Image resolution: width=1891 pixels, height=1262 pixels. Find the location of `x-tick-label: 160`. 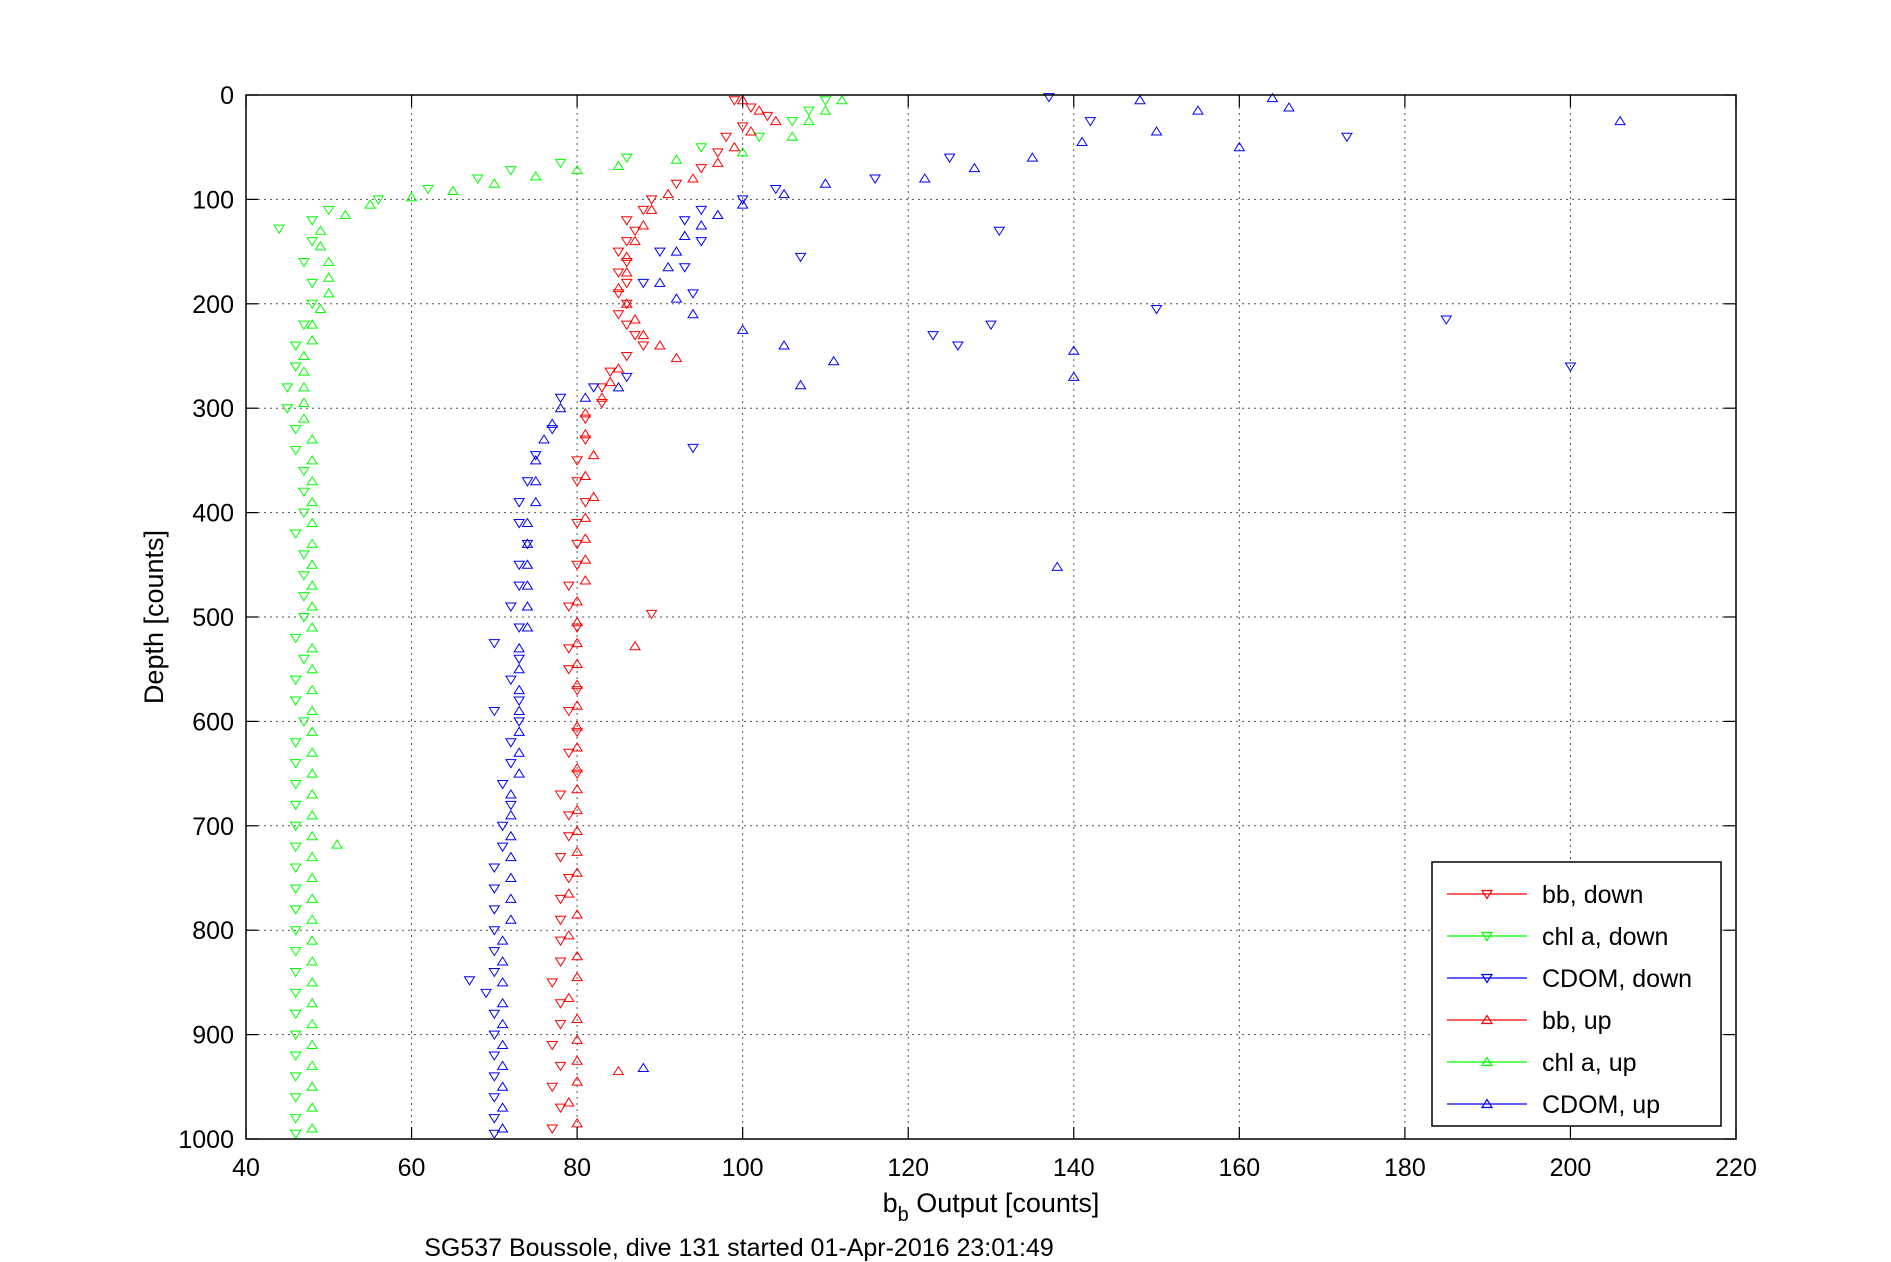

x-tick-label: 160 is located at coordinates (1239, 1168).